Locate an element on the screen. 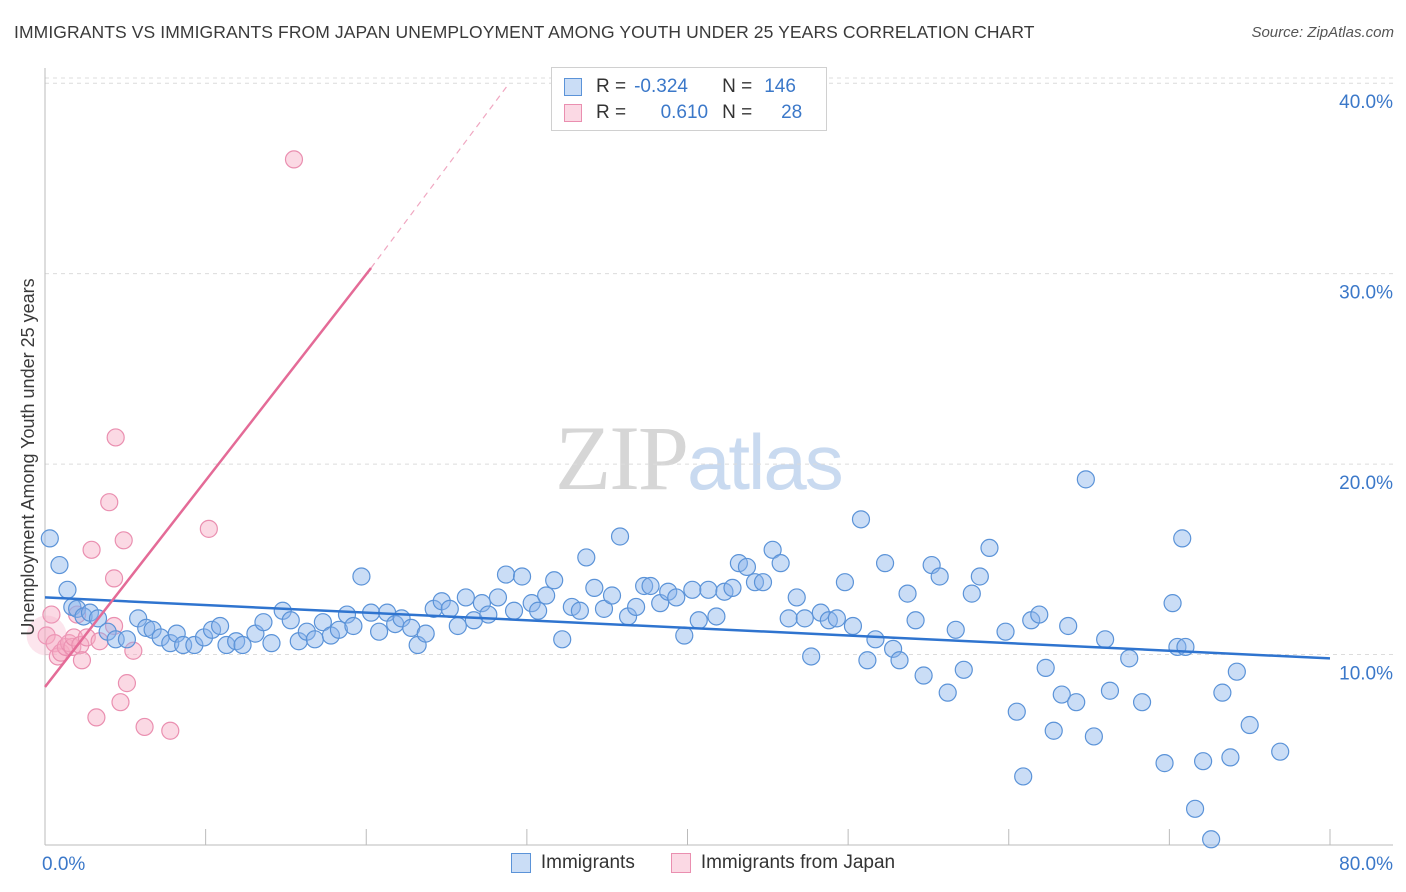 The height and width of the screenshot is (892, 1406). legend-n-value: 146 is located at coordinates (780, 86).